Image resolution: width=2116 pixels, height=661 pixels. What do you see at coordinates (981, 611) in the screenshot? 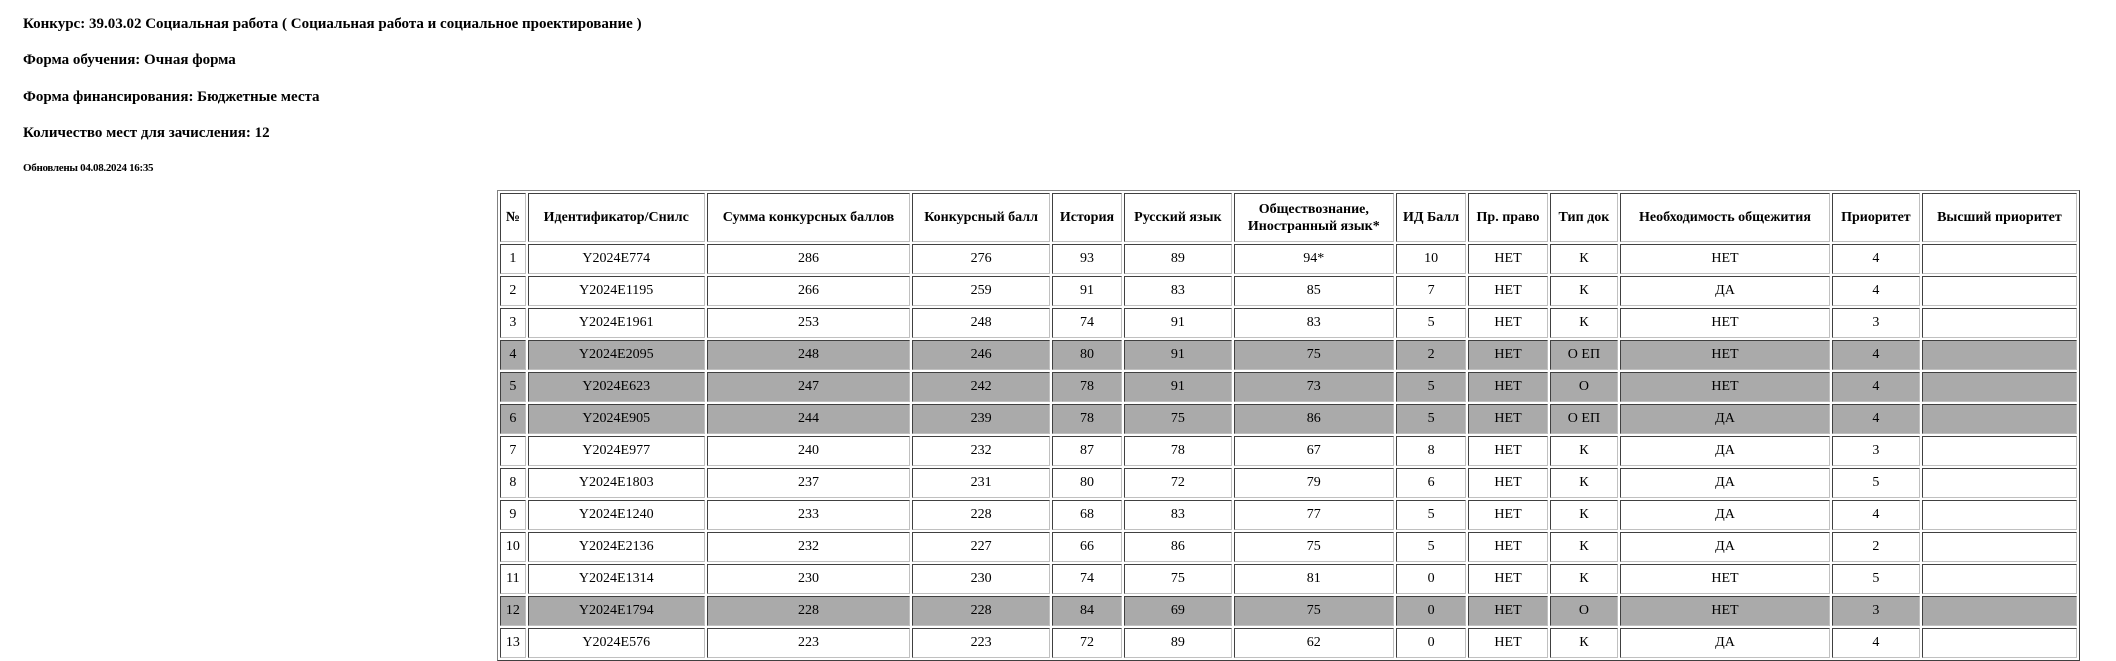
I see `col-competition-score-cell: 228` at bounding box center [981, 611].